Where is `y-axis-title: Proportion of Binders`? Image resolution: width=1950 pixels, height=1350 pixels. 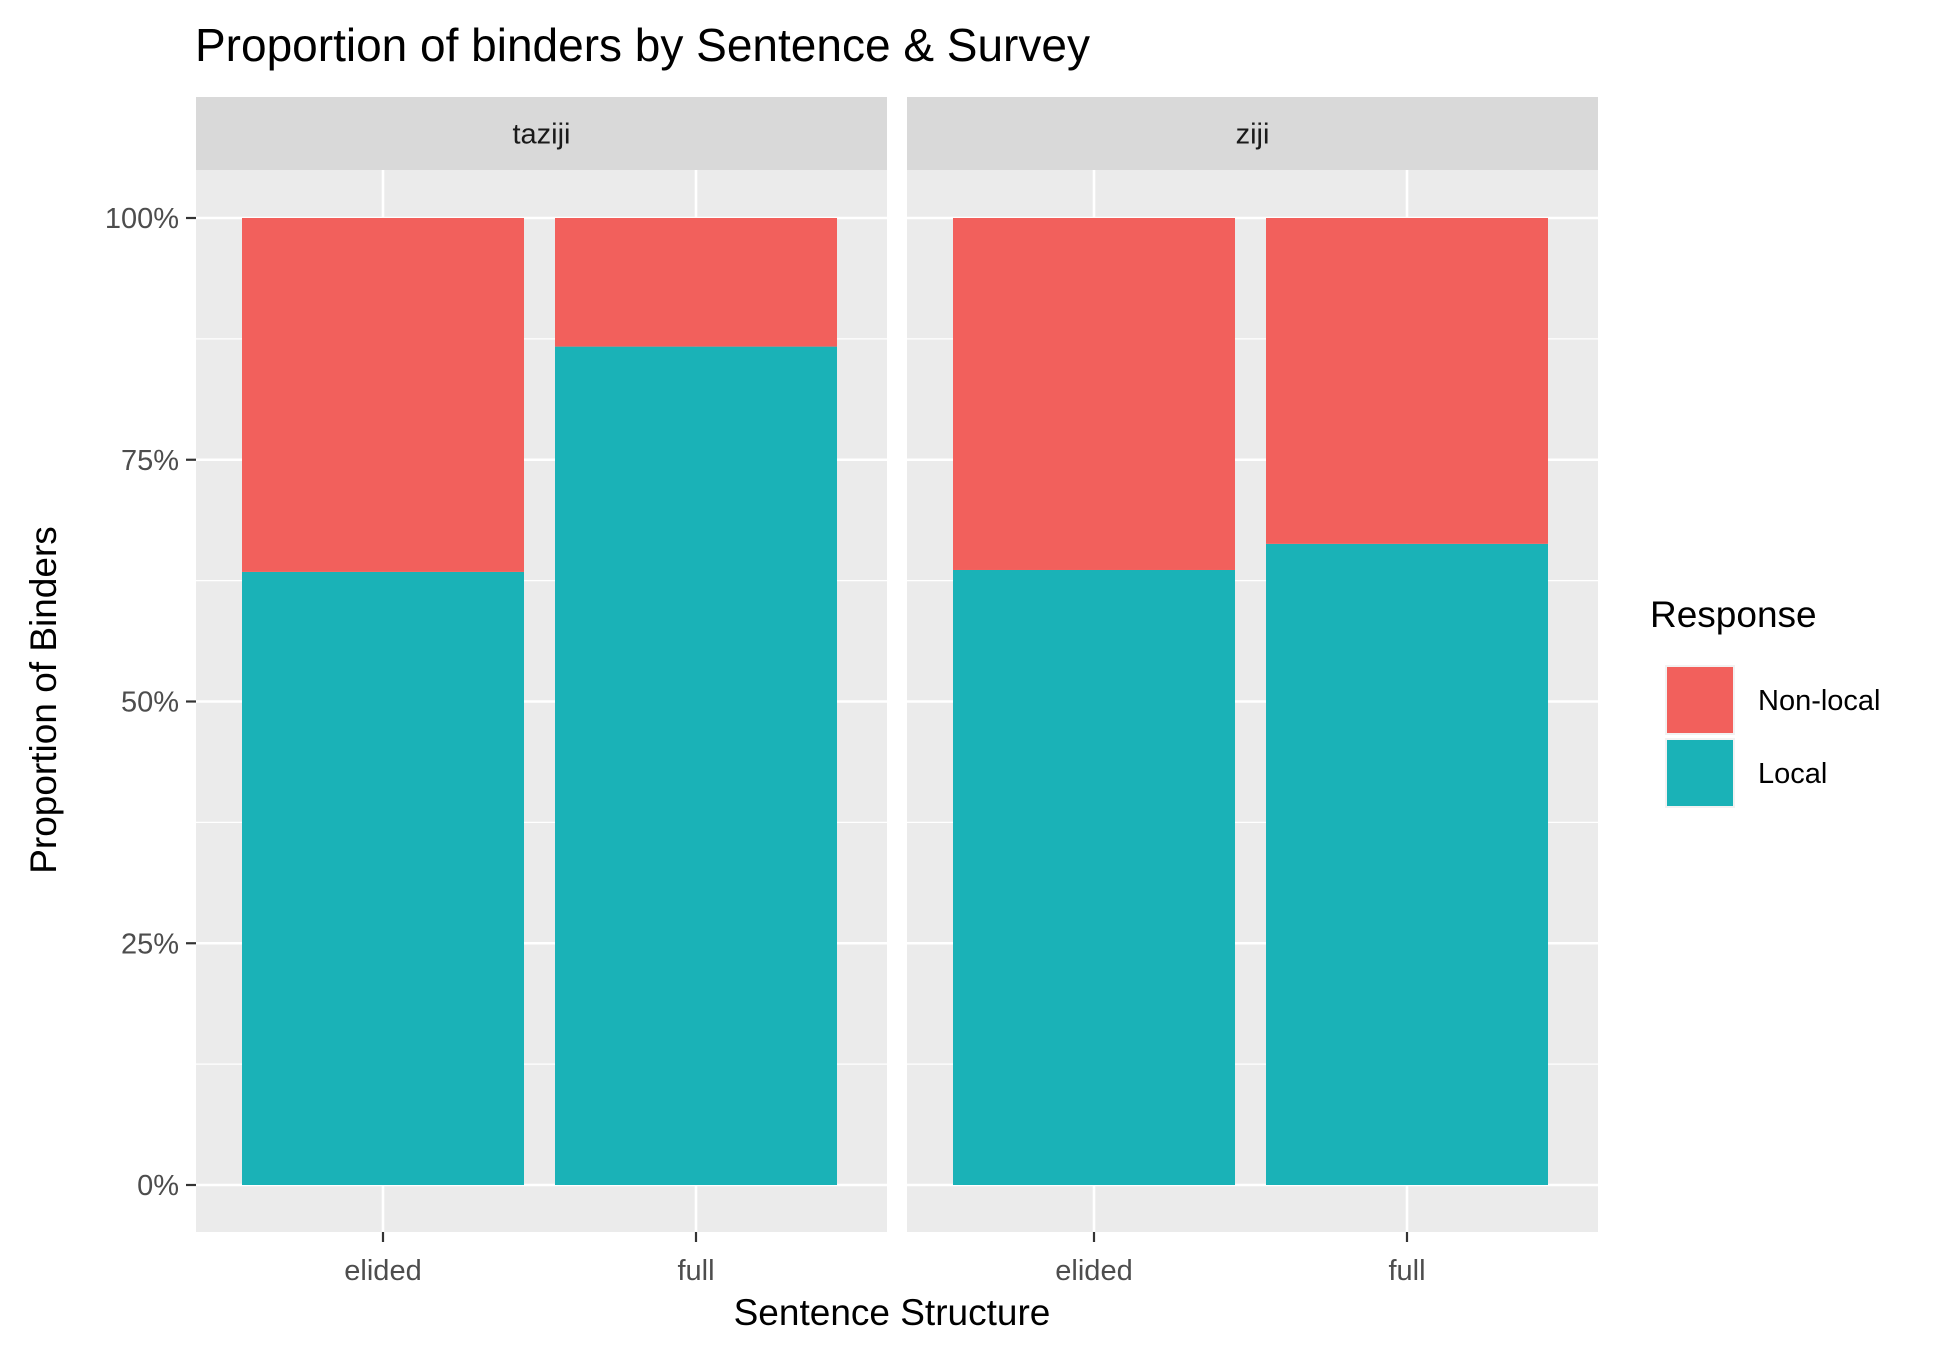
y-axis-title: Proportion of Binders is located at coordinates (43, 700).